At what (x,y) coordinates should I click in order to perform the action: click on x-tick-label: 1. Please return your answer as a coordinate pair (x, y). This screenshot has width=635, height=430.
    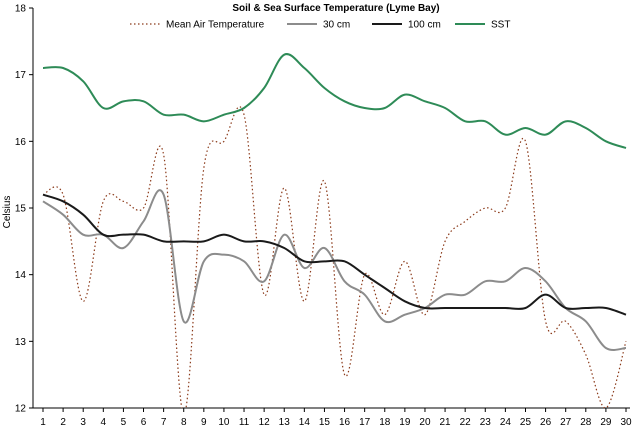
    Looking at the image, I should click on (43, 422).